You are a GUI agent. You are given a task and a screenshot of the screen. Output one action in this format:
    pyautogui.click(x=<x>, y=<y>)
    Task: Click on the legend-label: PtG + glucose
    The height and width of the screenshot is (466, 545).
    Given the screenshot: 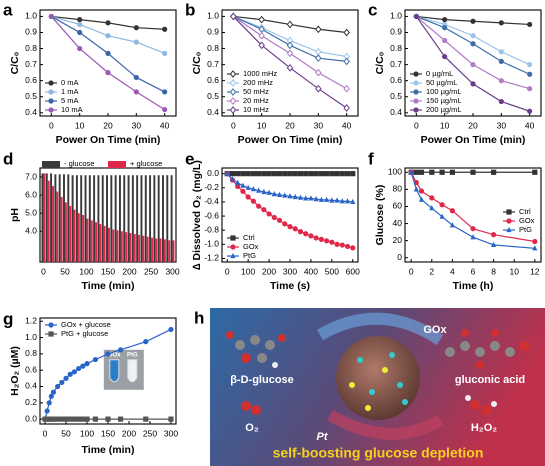 What is the action you would take?
    pyautogui.click(x=84, y=333)
    